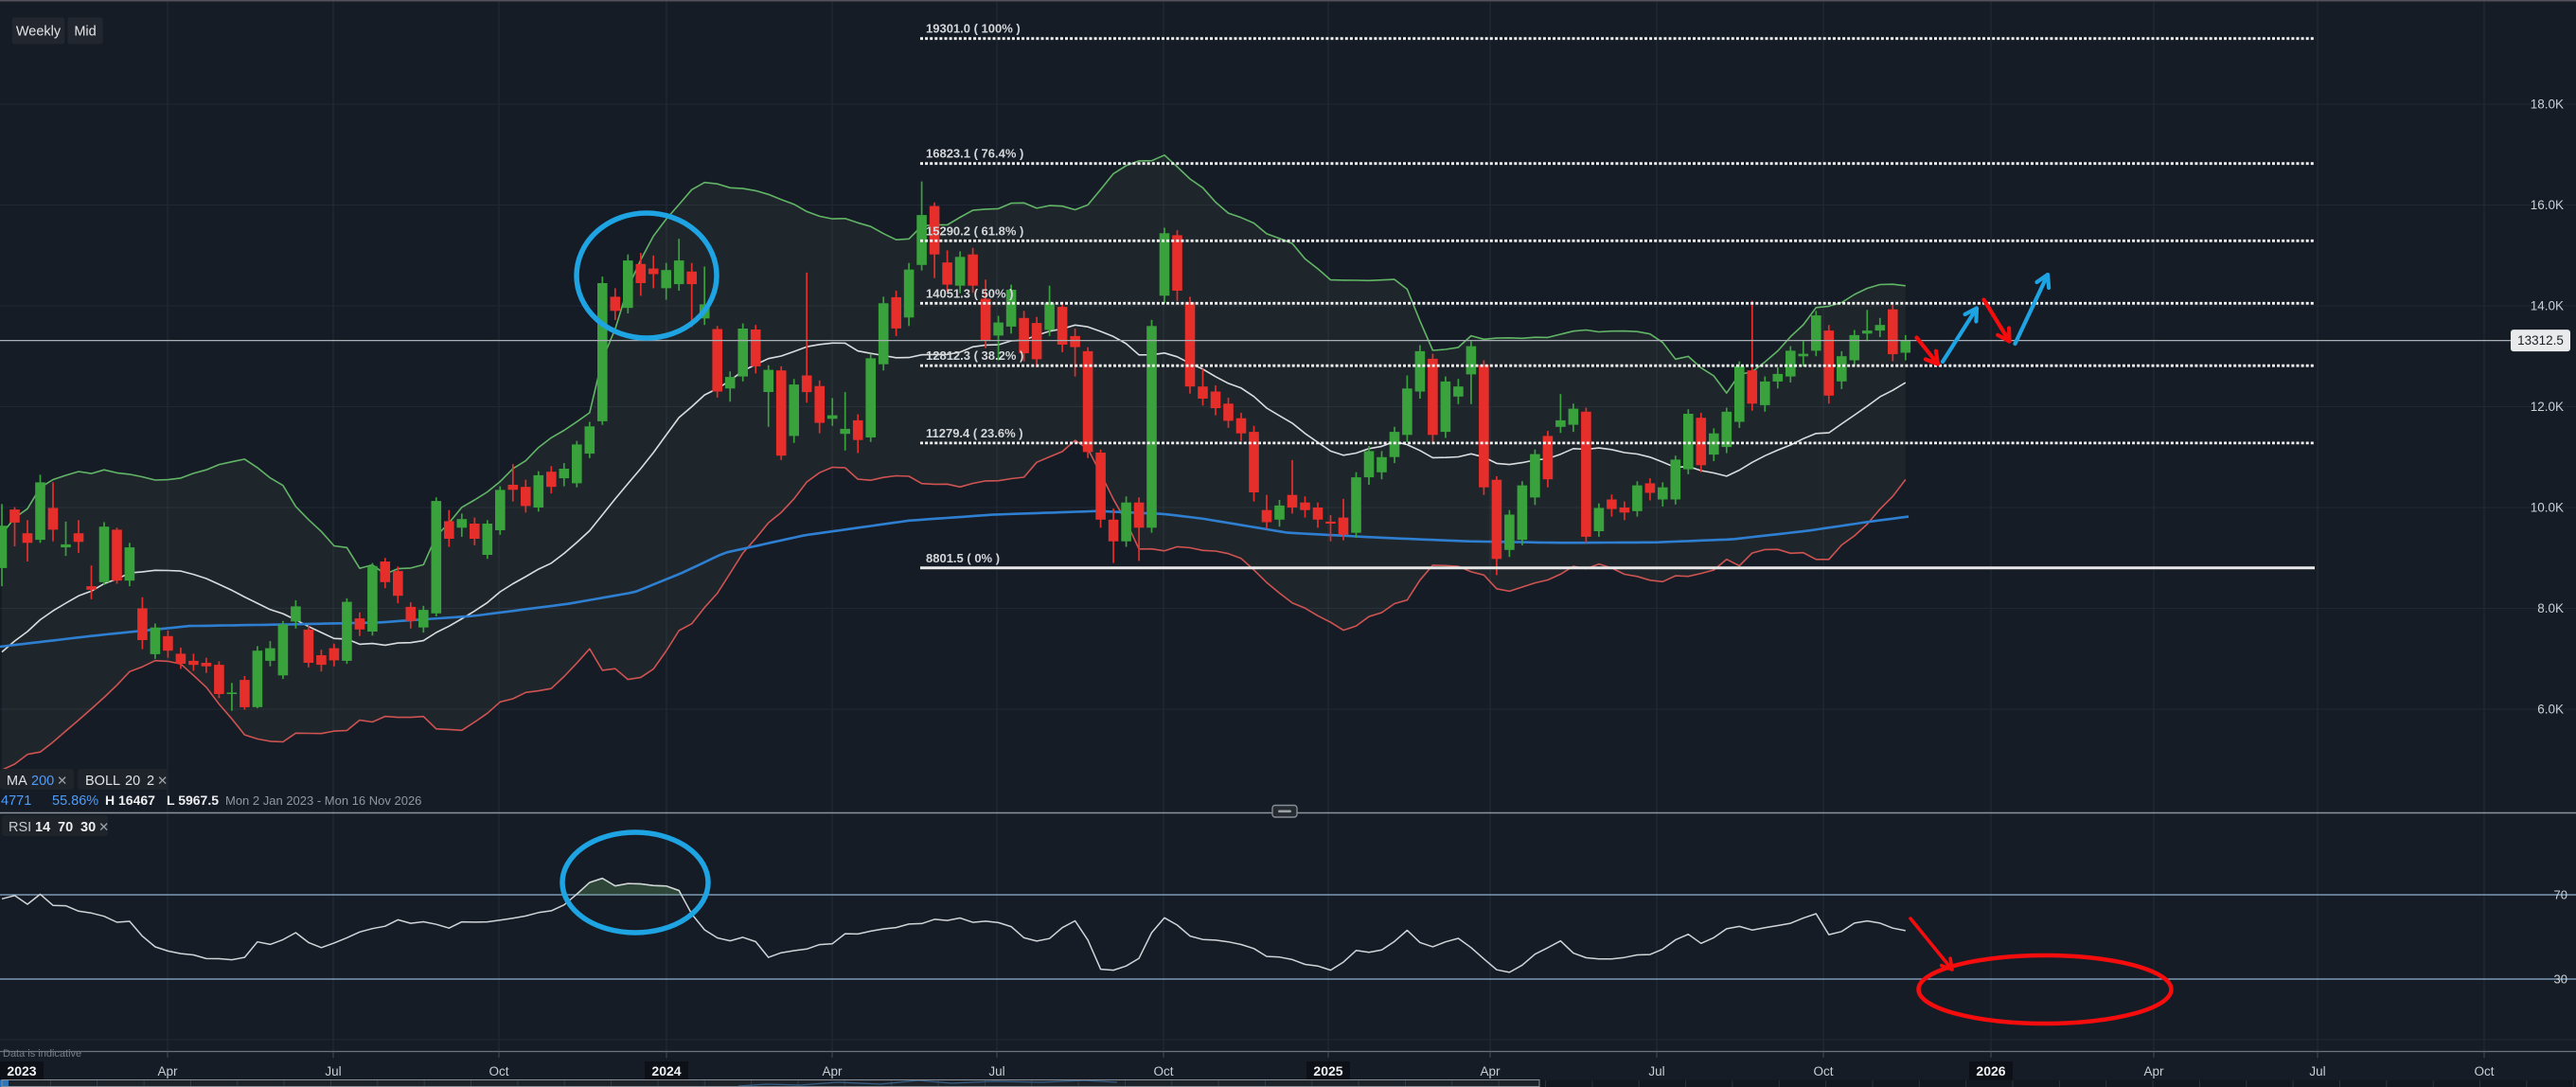 This screenshot has height=1087, width=2576. I want to click on svg-text: 200, so click(43, 782).